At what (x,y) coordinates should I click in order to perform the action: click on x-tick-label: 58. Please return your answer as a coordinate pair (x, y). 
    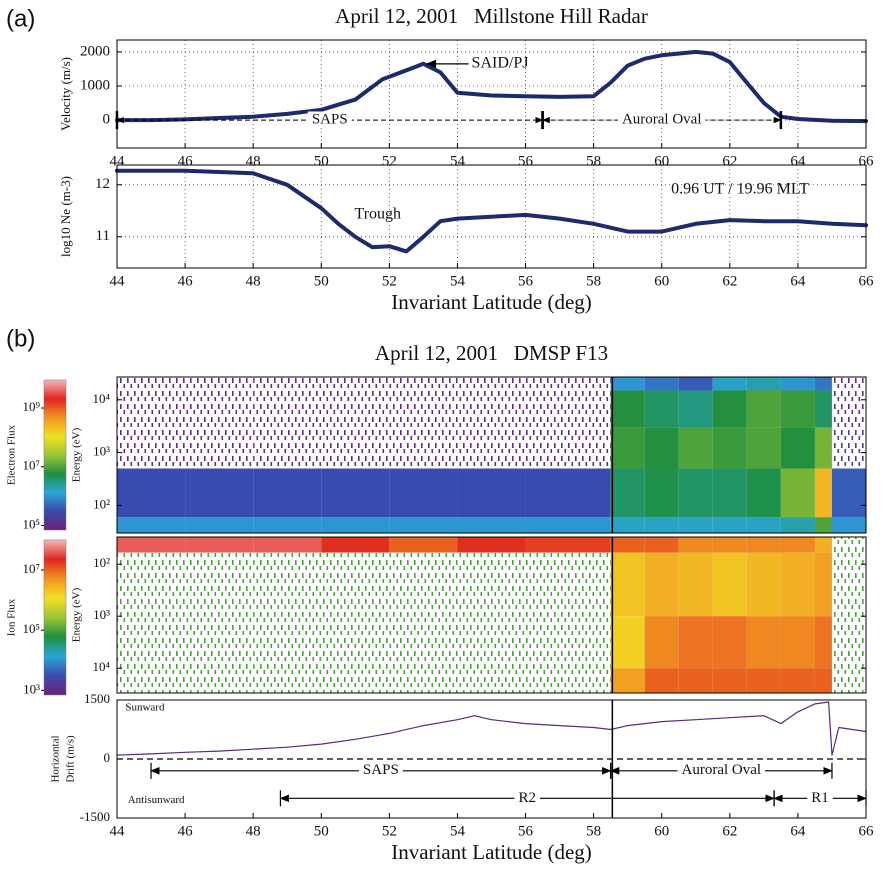
    Looking at the image, I should click on (593, 161).